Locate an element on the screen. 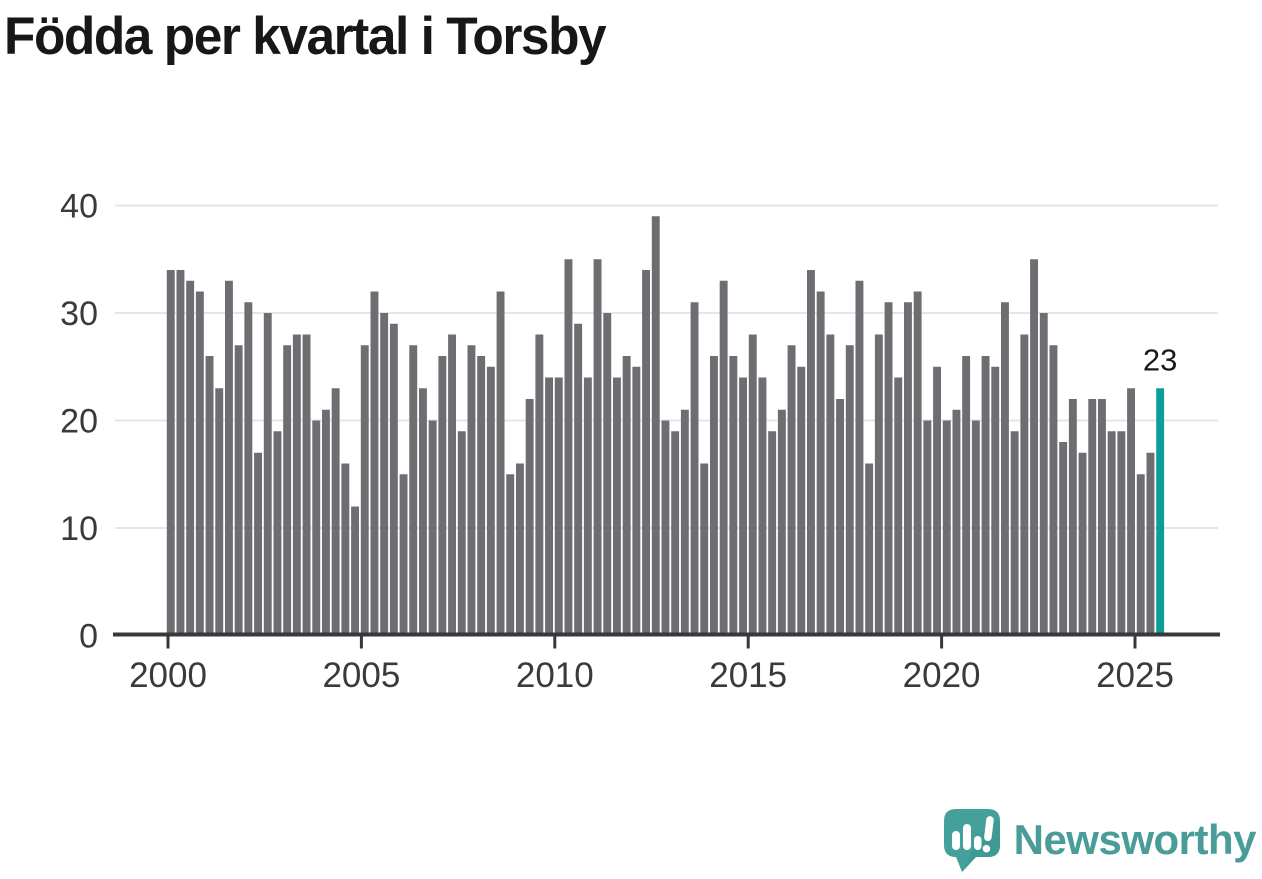 Image resolution: width=1262 pixels, height=879 pixels. bar-2012q2 is located at coordinates (646, 452).